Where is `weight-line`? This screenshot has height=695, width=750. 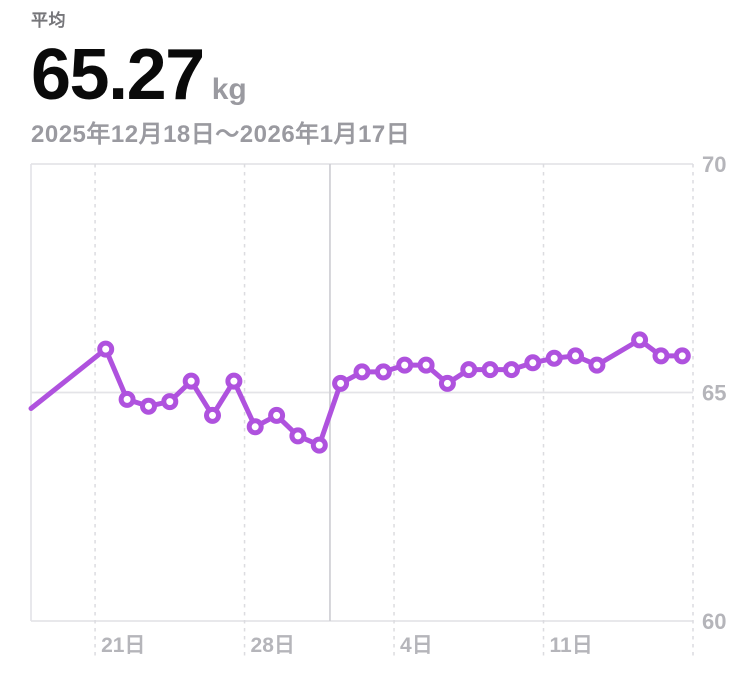 weight-line is located at coordinates (356, 392).